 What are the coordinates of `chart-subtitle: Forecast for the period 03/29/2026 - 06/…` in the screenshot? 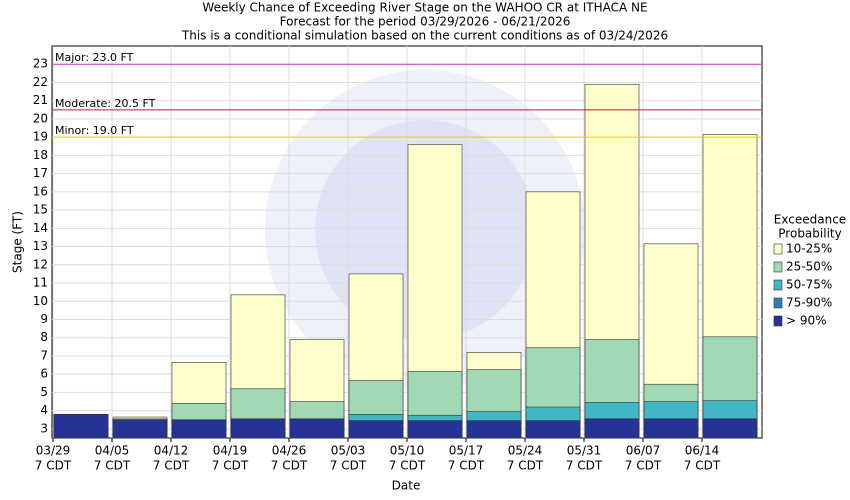 It's located at (425, 22).